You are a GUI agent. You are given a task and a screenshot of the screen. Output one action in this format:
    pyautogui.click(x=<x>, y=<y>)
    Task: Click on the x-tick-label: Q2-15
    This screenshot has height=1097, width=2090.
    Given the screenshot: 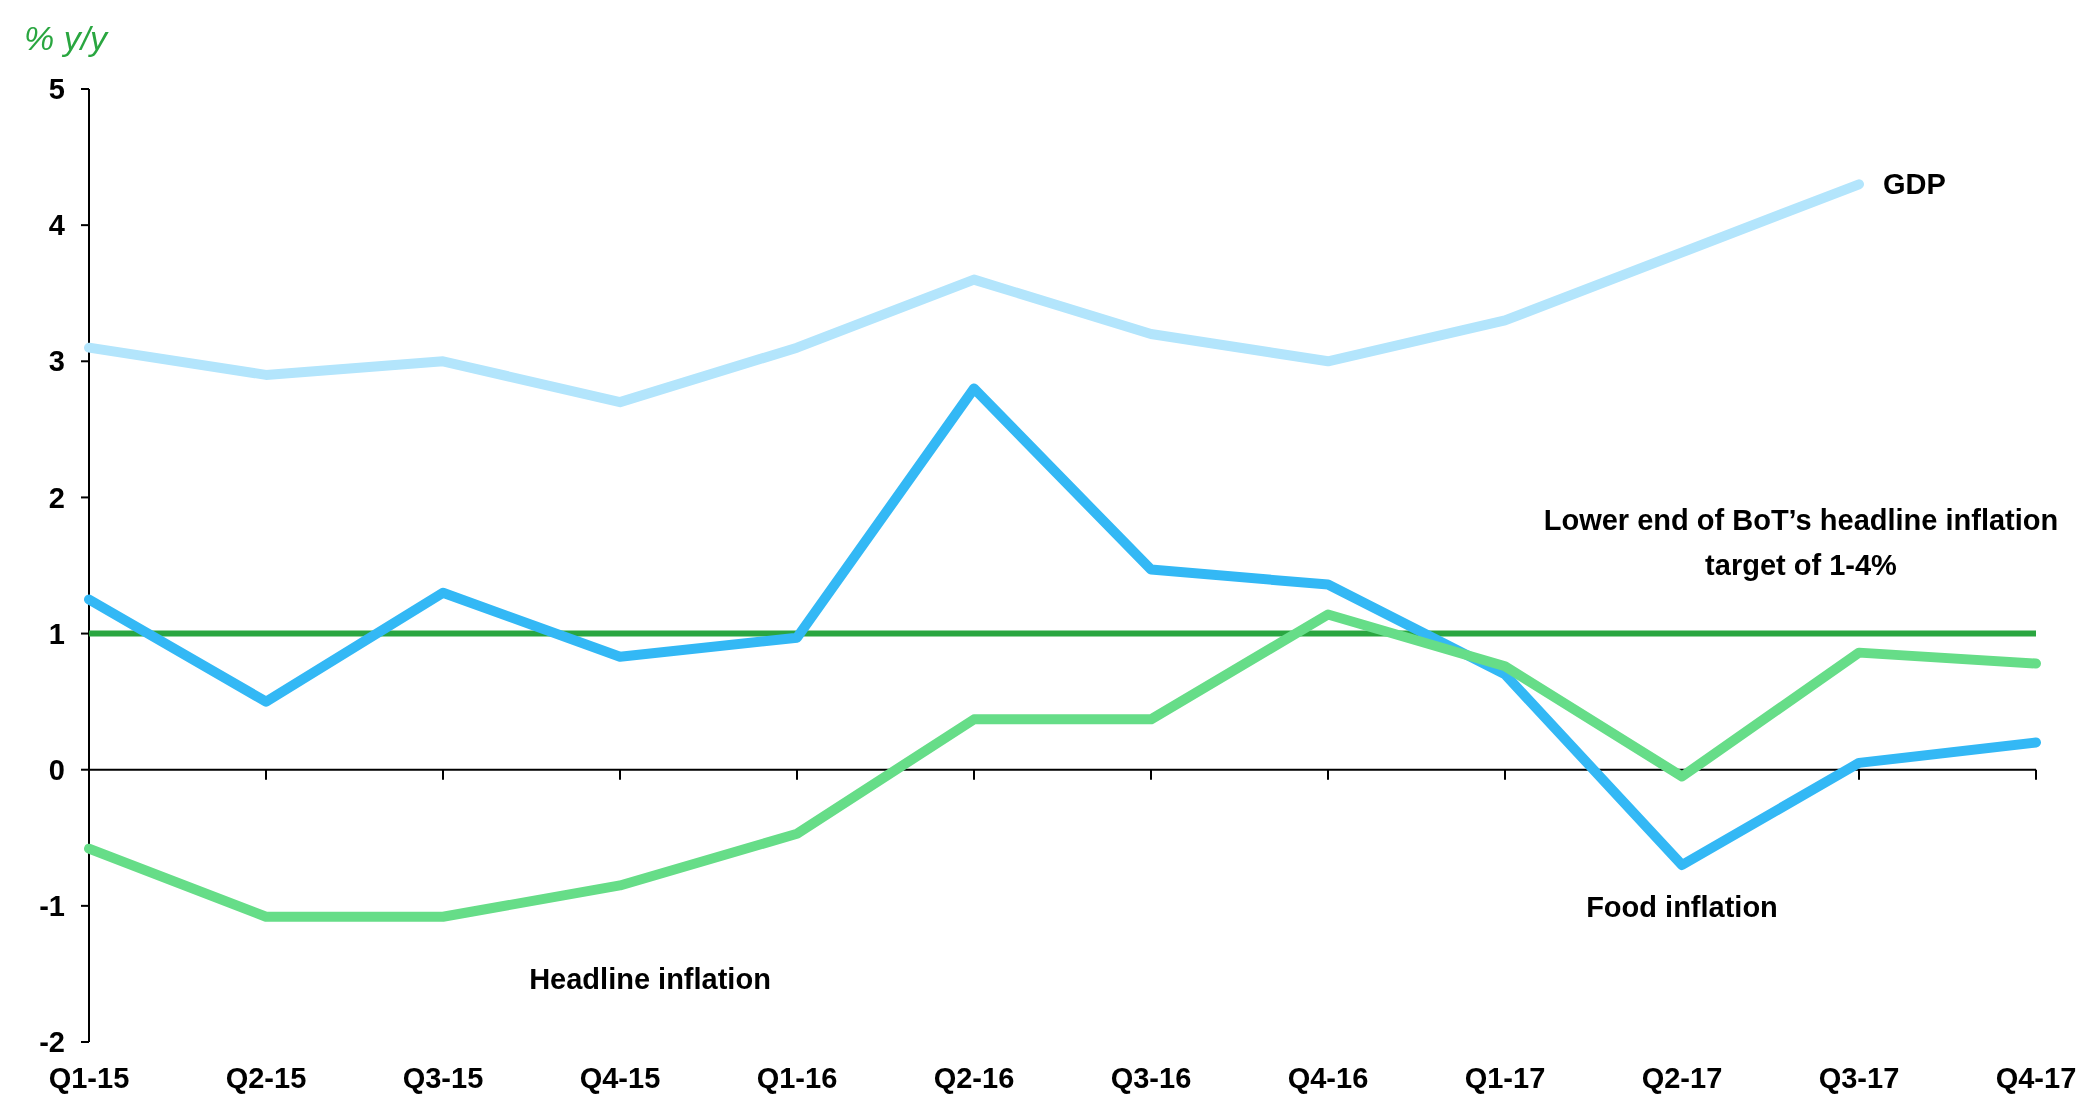 What is the action you would take?
    pyautogui.click(x=266, y=1078)
    